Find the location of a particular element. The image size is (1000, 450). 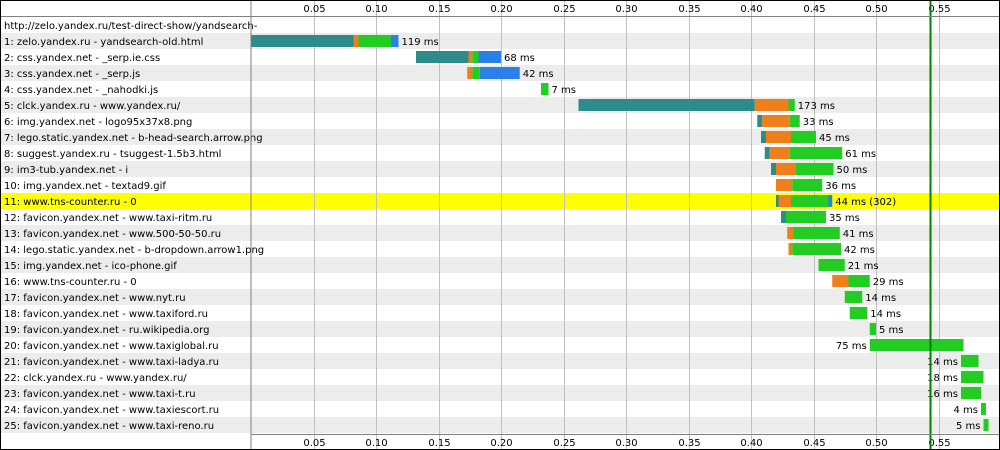

x-tick-label-bottom: 0.55 is located at coordinates (939, 443).